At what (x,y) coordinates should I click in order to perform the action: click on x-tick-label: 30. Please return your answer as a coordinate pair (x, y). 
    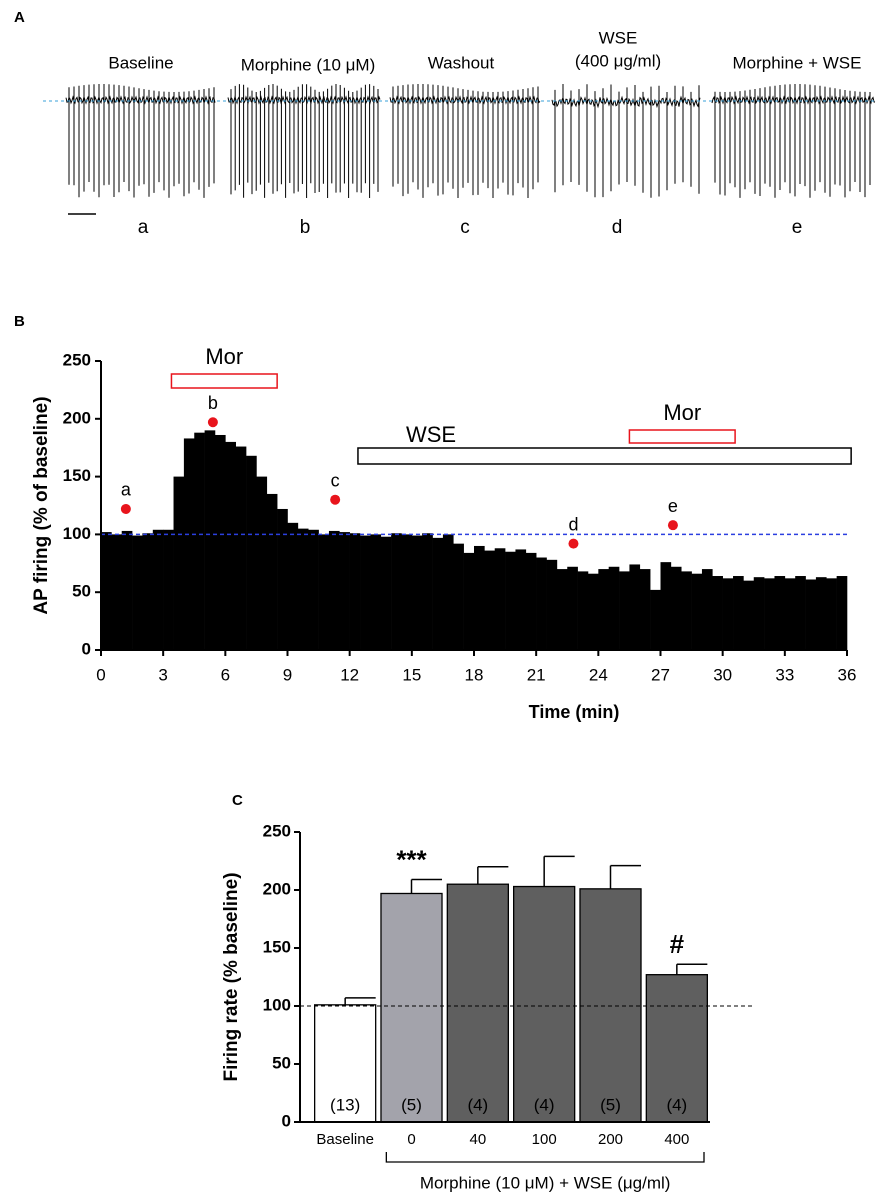
    Looking at the image, I should click on (722, 674).